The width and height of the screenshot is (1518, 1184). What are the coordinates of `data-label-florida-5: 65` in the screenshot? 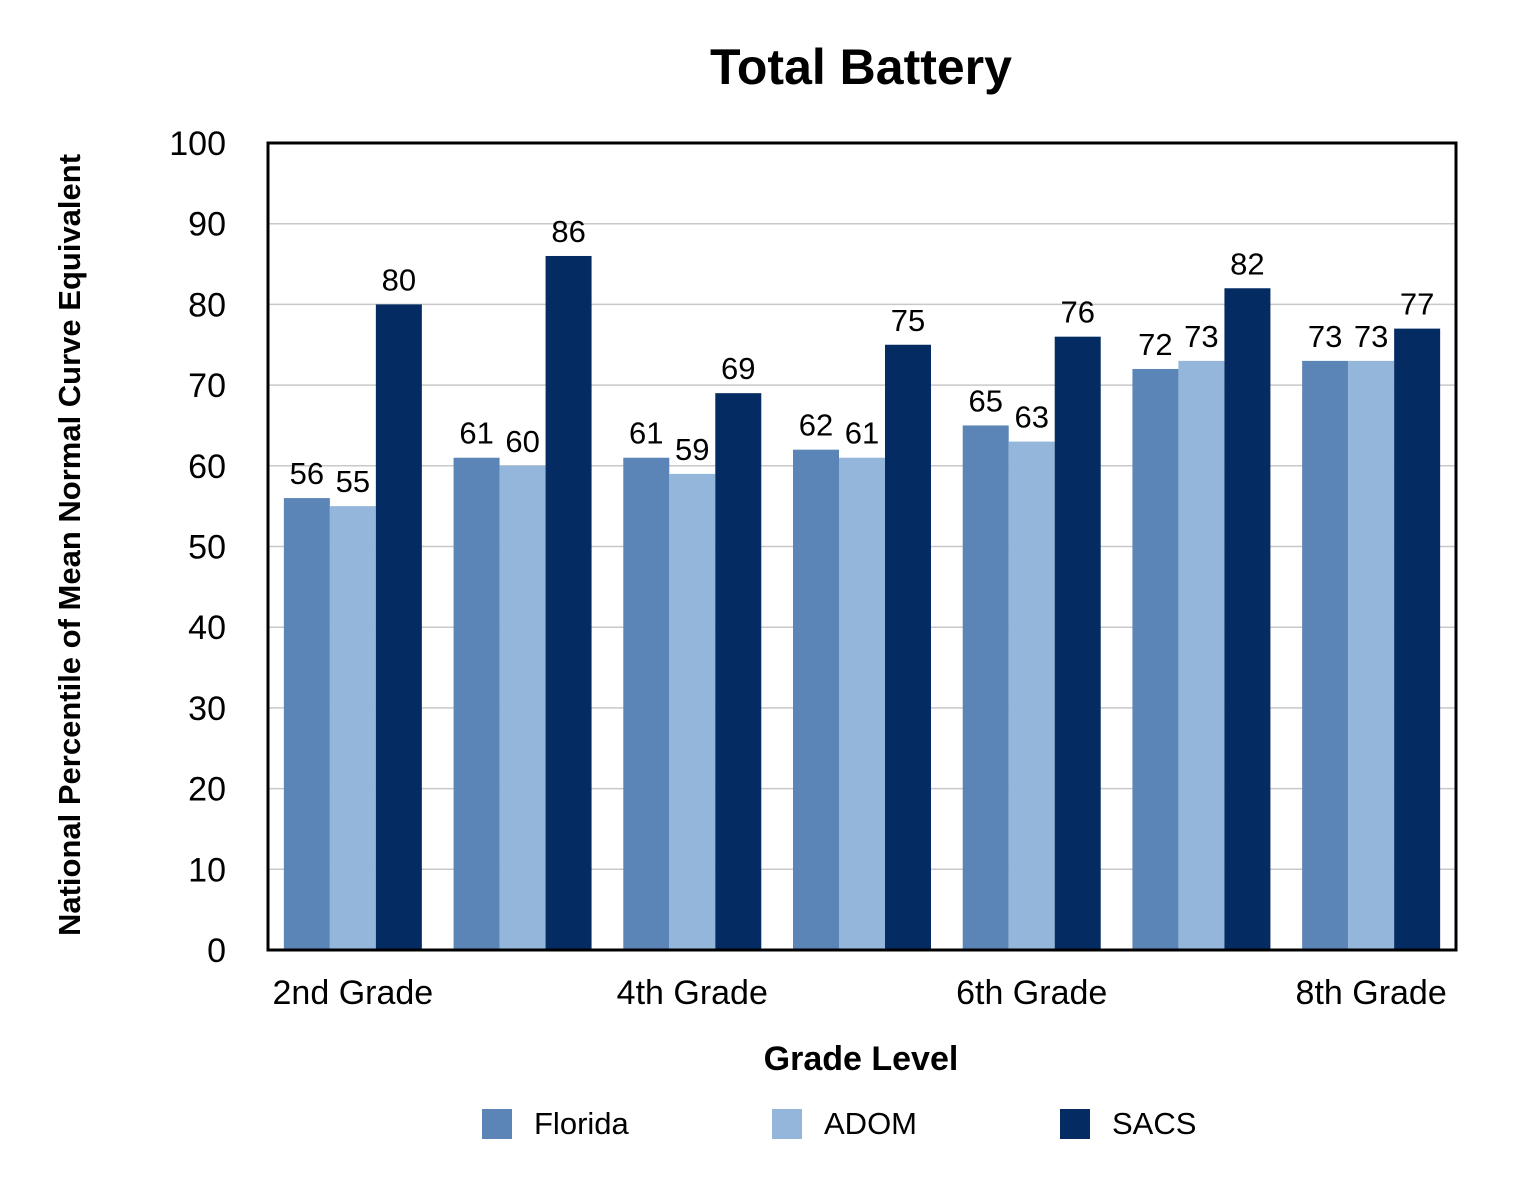 It's located at (985, 400).